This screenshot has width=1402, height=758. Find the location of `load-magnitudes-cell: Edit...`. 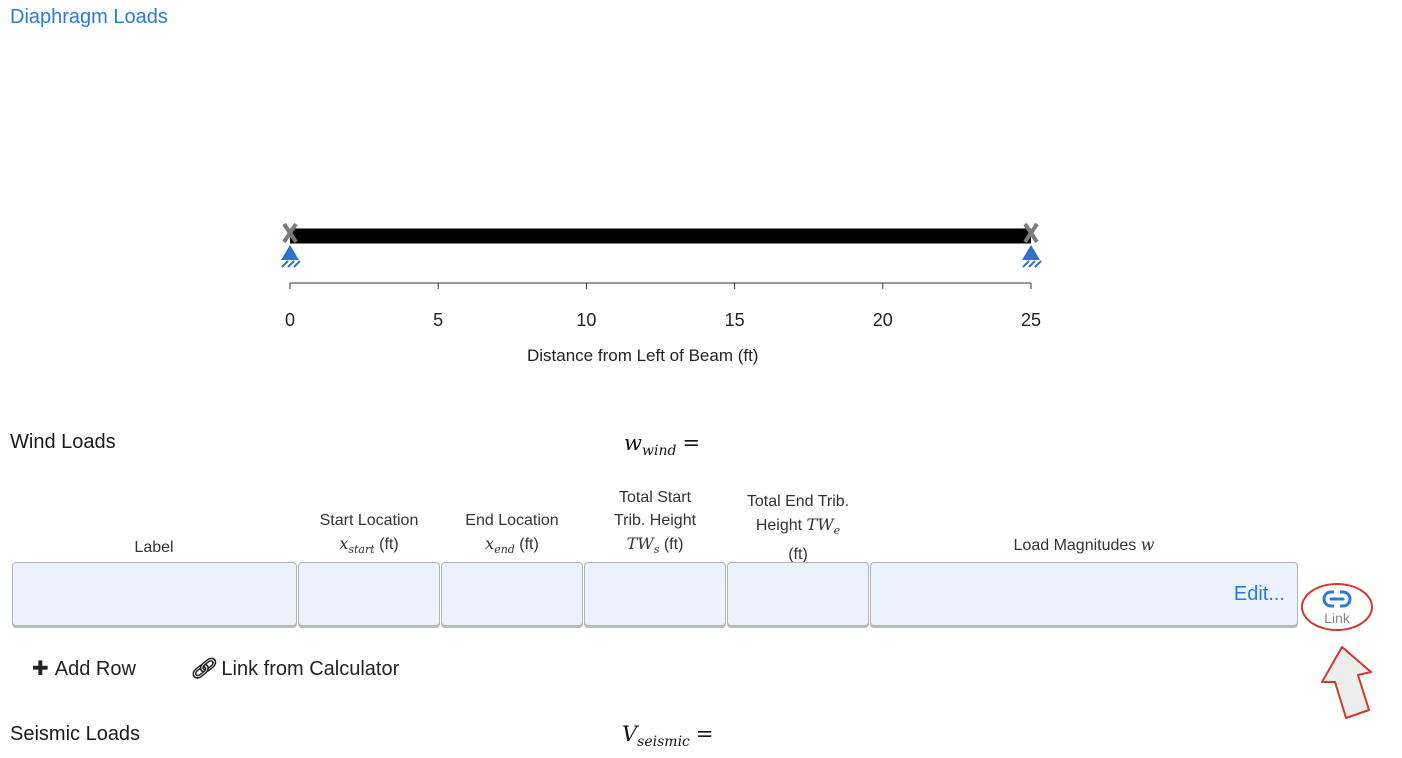

load-magnitudes-cell: Edit... is located at coordinates (1084, 594).